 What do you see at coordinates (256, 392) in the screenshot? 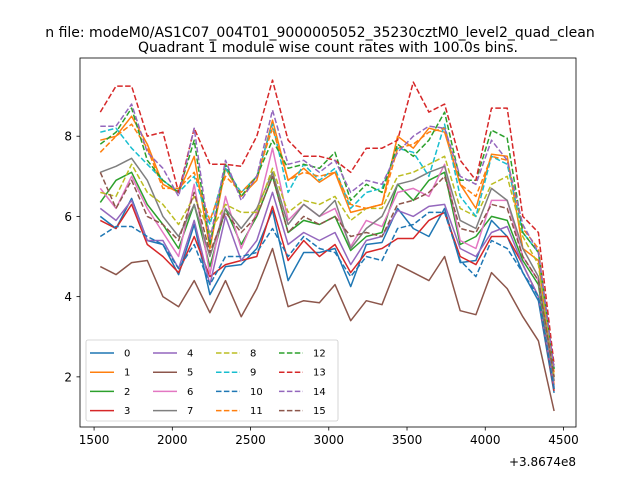
I see `legend-label: 10` at bounding box center [256, 392].